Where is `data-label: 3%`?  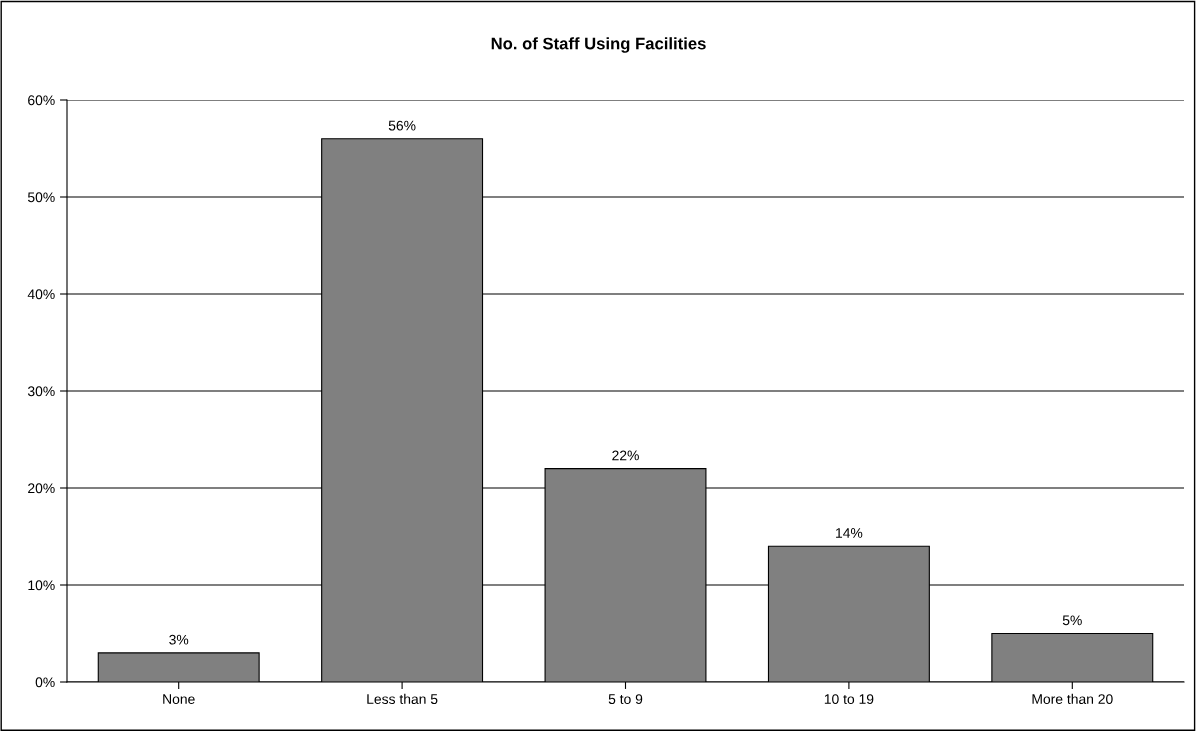
data-label: 3% is located at coordinates (179, 639).